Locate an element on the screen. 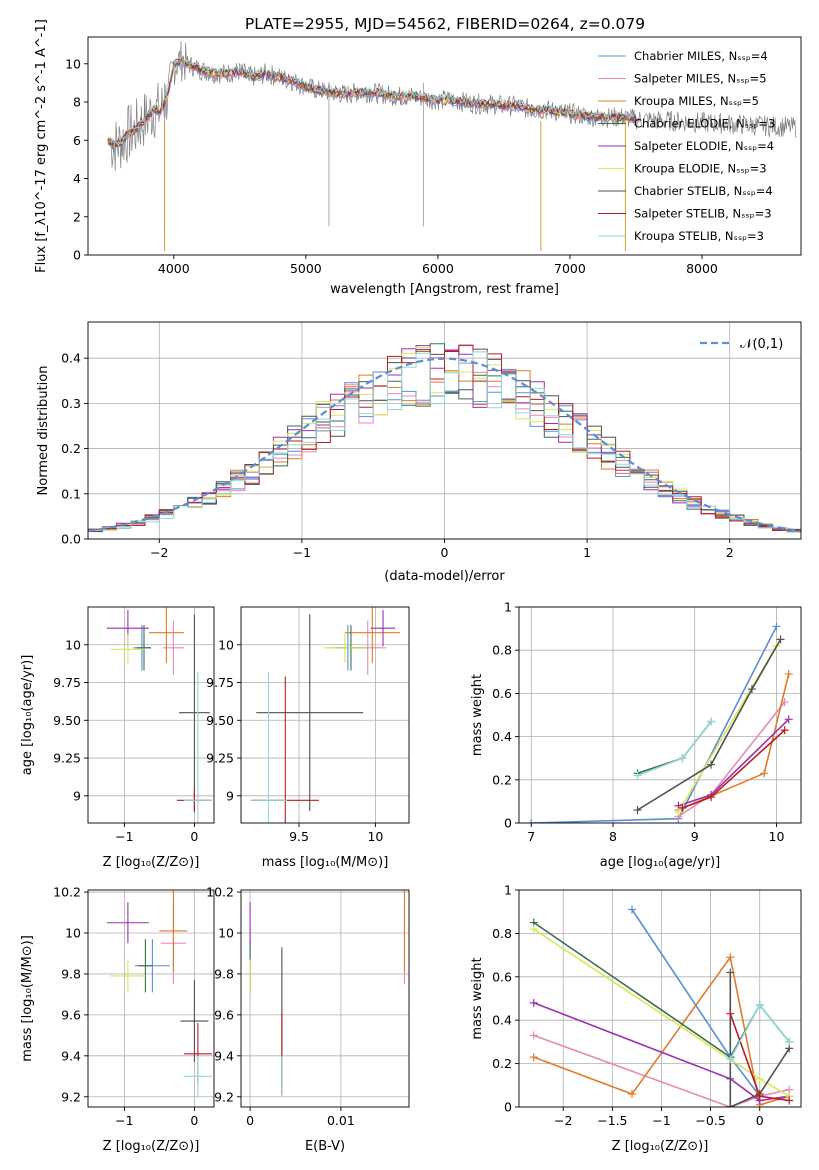  normal-curve is located at coordinates (444, 445).